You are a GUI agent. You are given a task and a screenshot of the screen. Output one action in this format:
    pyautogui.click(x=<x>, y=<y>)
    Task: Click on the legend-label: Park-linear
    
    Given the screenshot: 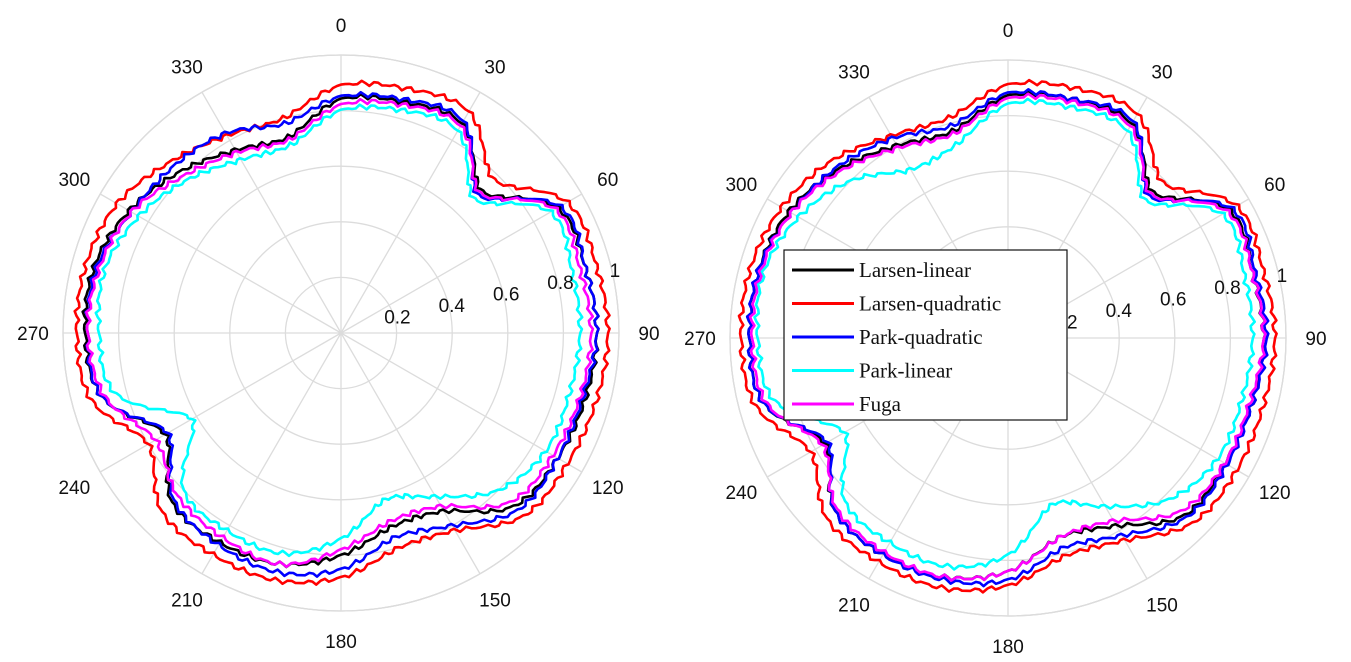 What is the action you would take?
    pyautogui.click(x=905, y=371)
    